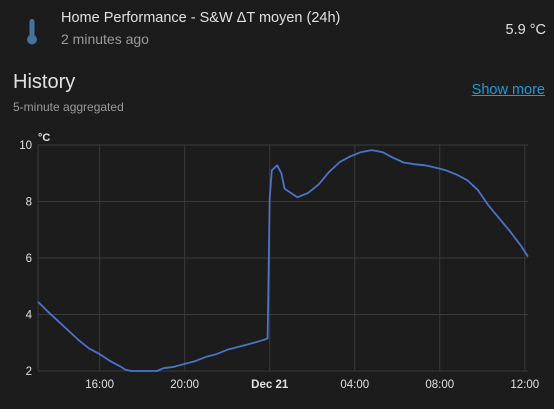 Image resolution: width=554 pixels, height=409 pixels. I want to click on y-tick-label: 10, so click(25, 146).